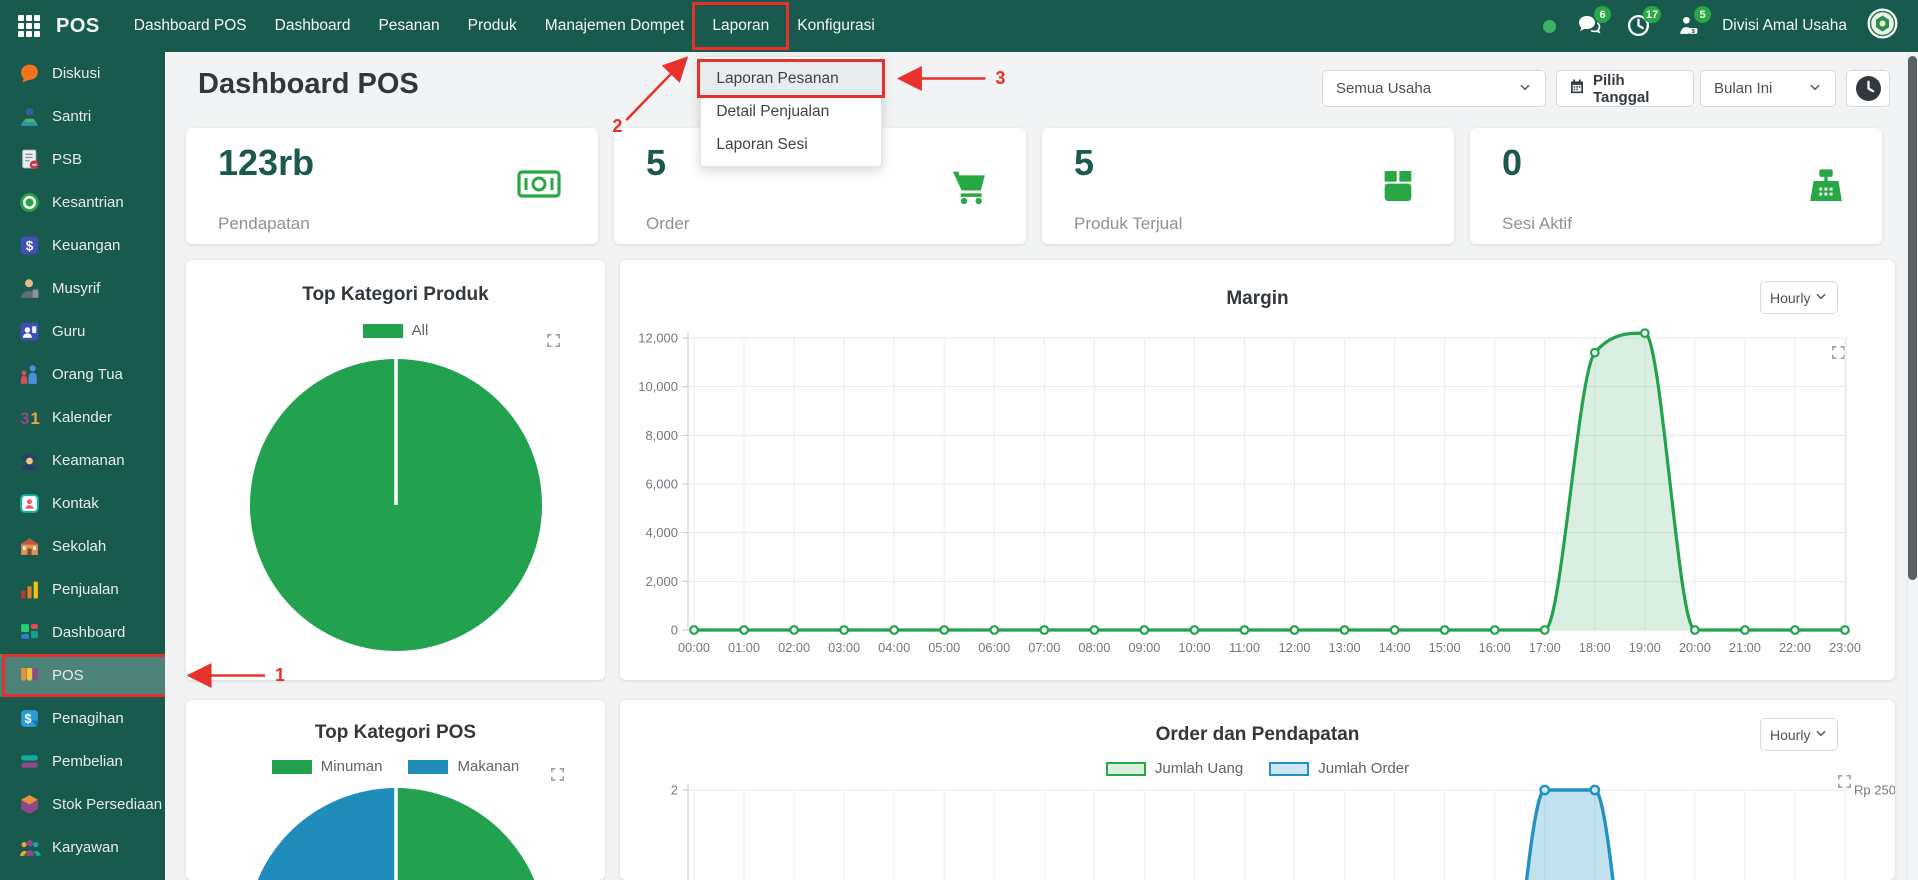 This screenshot has height=880, width=1918. What do you see at coordinates (1745, 647) in the screenshot?
I see `svg-text: 21:00` at bounding box center [1745, 647].